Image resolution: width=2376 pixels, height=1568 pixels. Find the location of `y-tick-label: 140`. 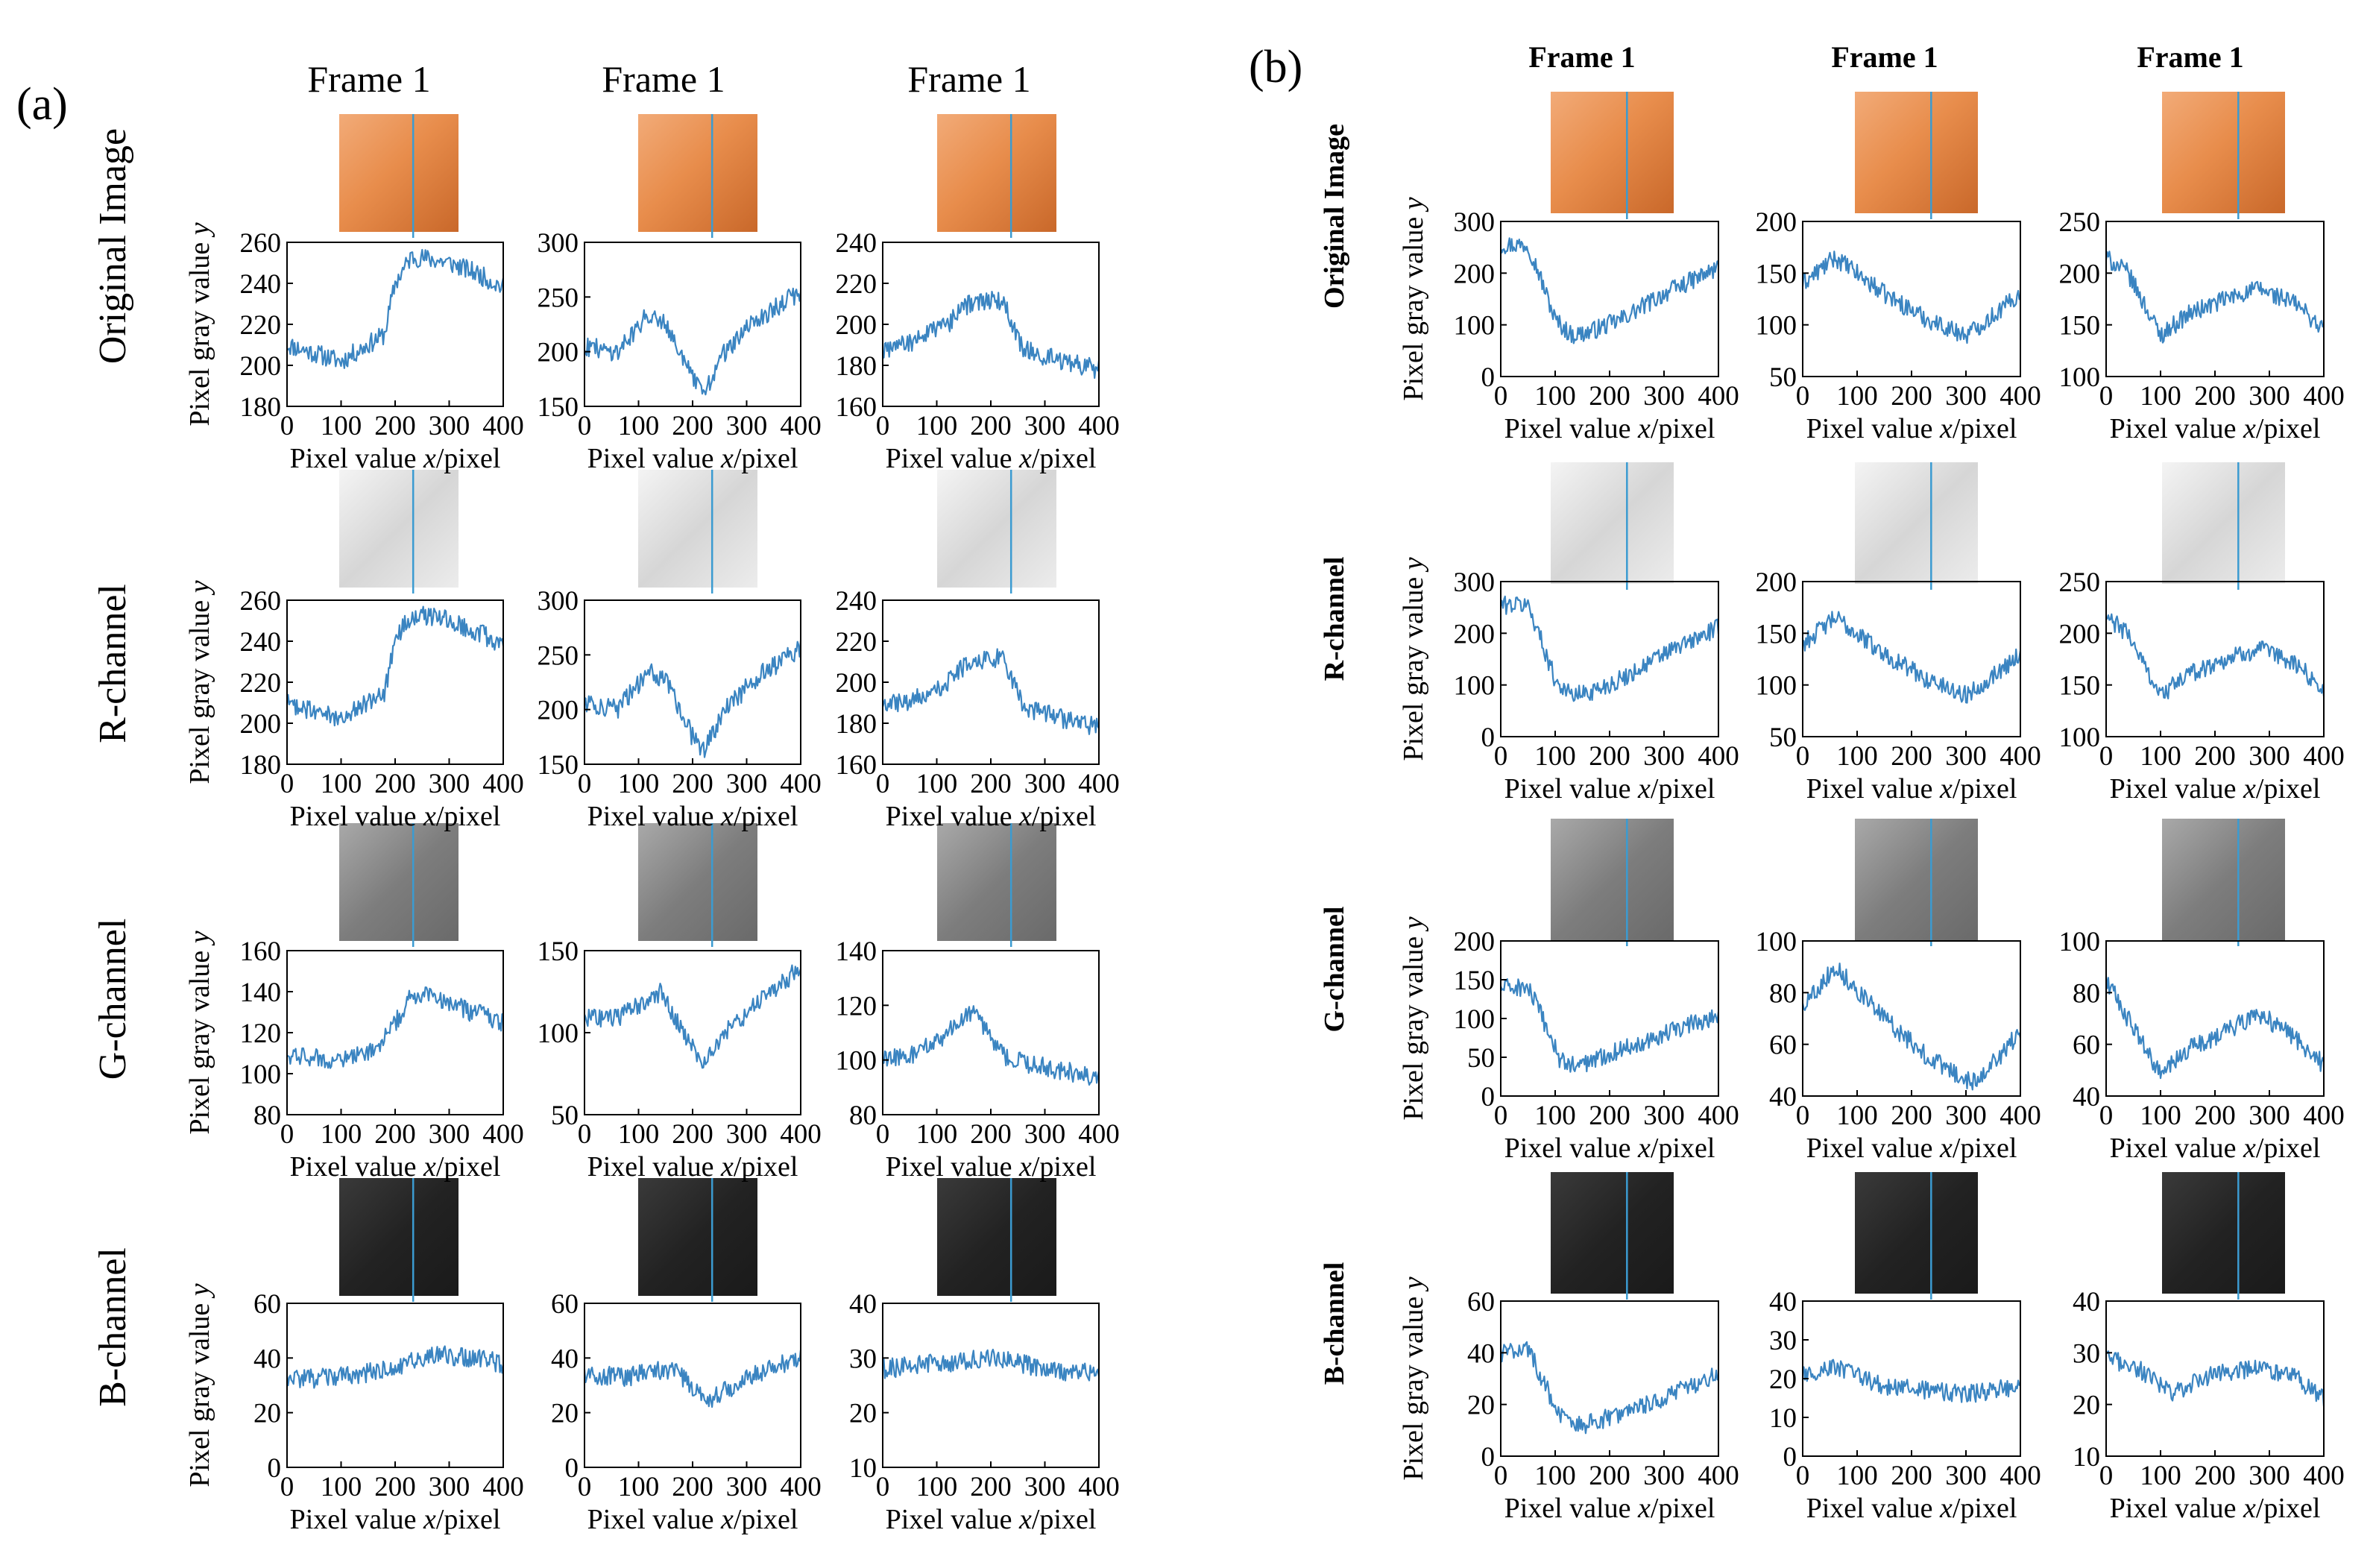

y-tick-label: 140 is located at coordinates (261, 992).